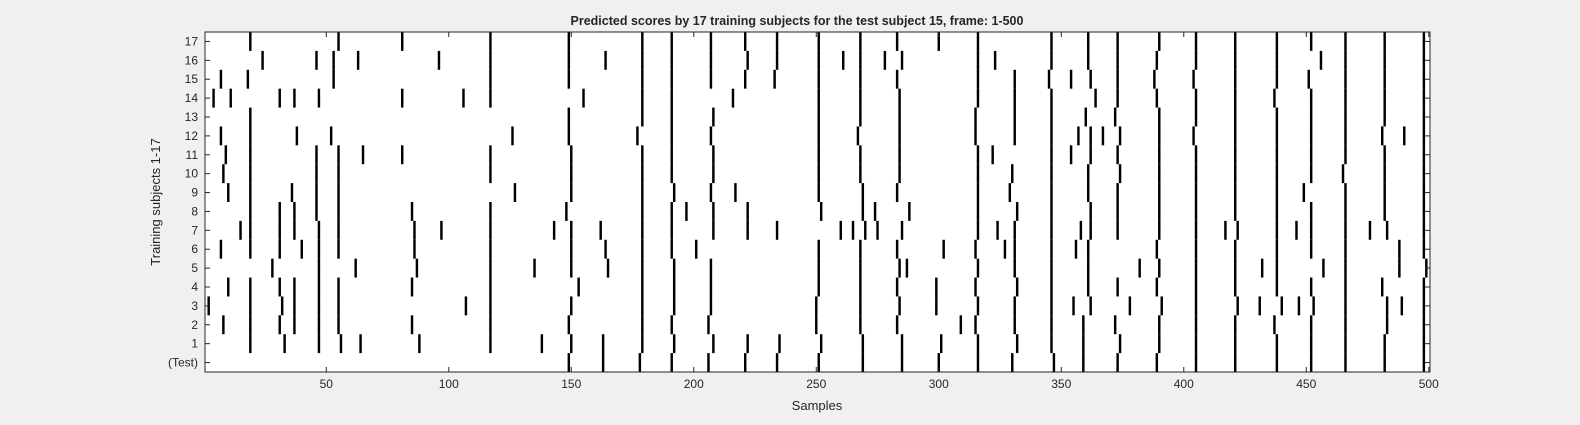 The height and width of the screenshot is (425, 1580). Describe the element at coordinates (194, 287) in the screenshot. I see `y-tick-label: 4` at that location.